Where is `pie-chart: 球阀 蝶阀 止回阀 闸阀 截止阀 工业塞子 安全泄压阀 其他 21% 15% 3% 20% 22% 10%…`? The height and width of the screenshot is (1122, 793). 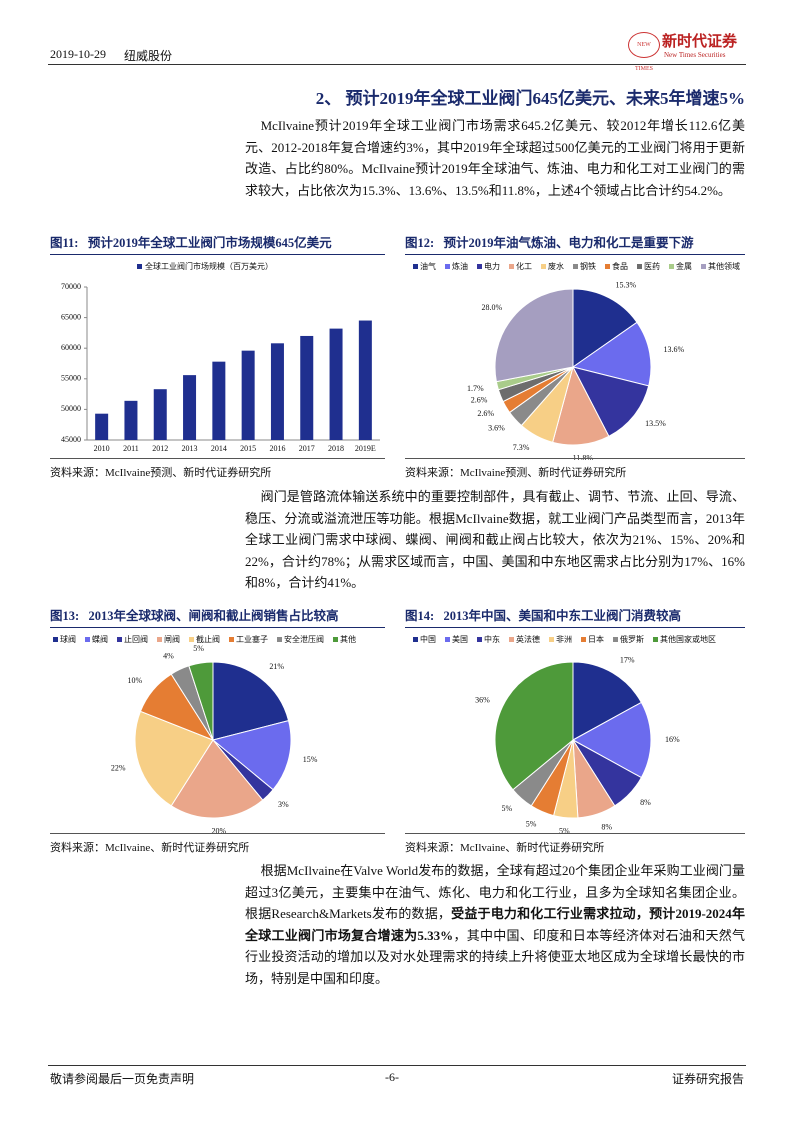 pie-chart: 球阀 蝶阀 止回阀 闸阀 截止阀 工业塞子 安全泄压阀 其他 21% 15% 3% 20% 22% 10%… is located at coordinates (204, 733).